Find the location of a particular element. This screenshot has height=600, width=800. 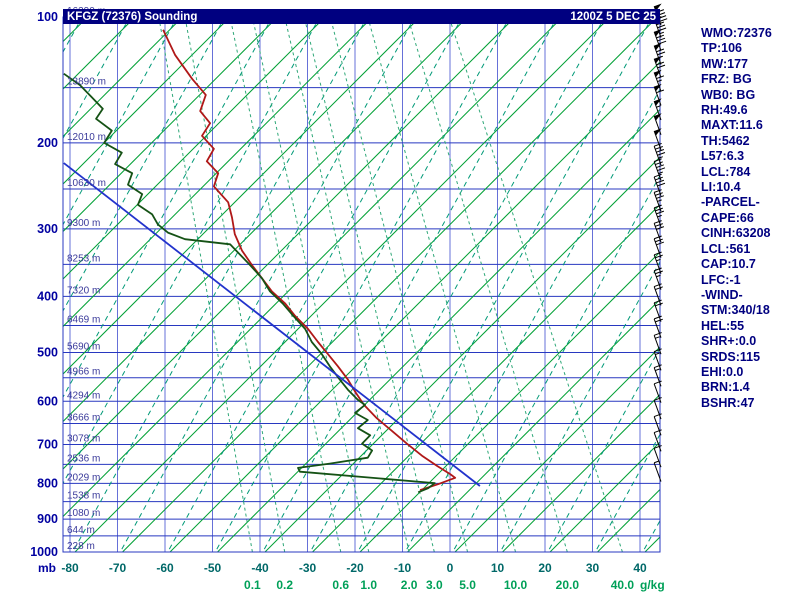

temp-tick-label: 40 is located at coordinates (640, 568).